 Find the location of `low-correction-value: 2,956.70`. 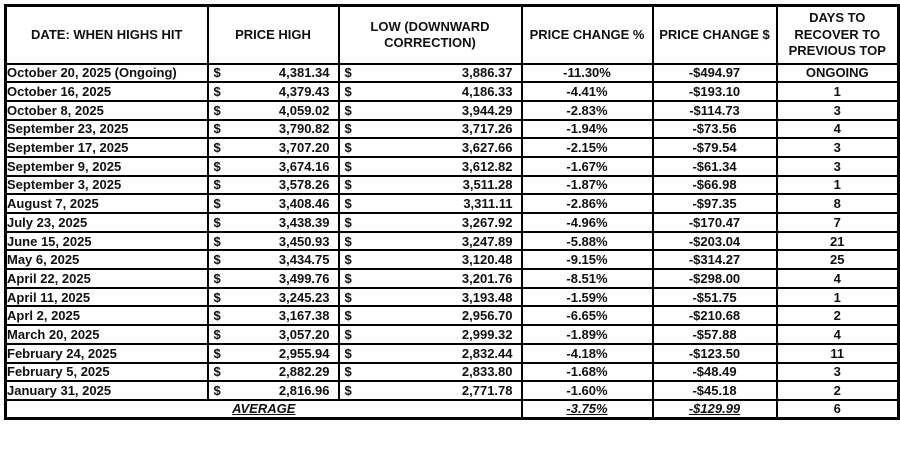

low-correction-value: 2,956.70 is located at coordinates (487, 316).